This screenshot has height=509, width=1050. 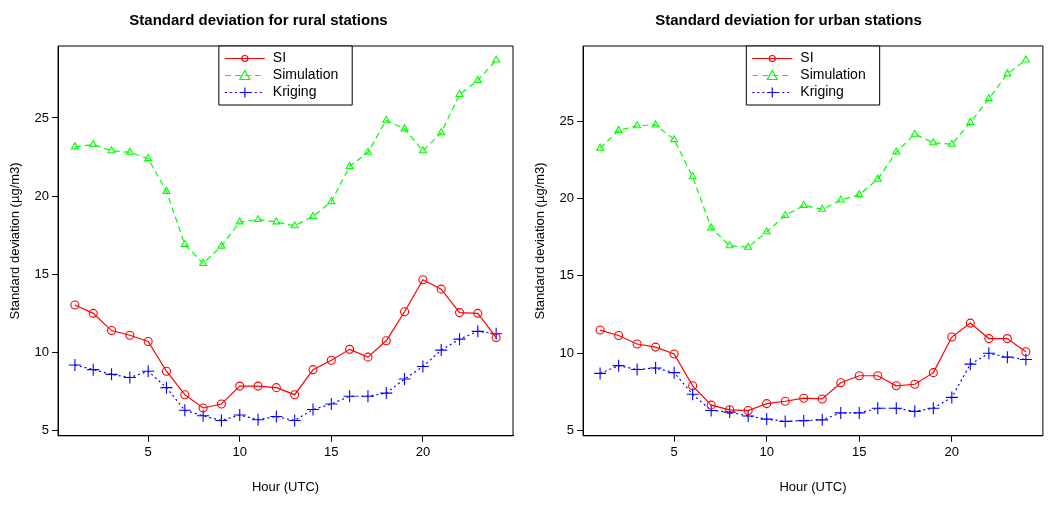 I want to click on x-tick-label: 5, so click(x=148, y=452).